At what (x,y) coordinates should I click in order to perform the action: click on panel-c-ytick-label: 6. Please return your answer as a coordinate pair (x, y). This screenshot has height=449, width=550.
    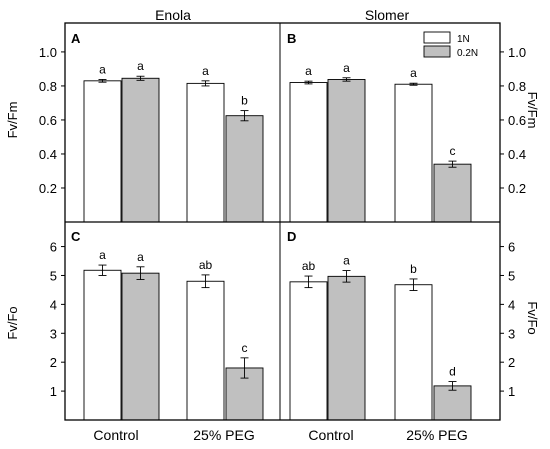
    Looking at the image, I should click on (53, 247).